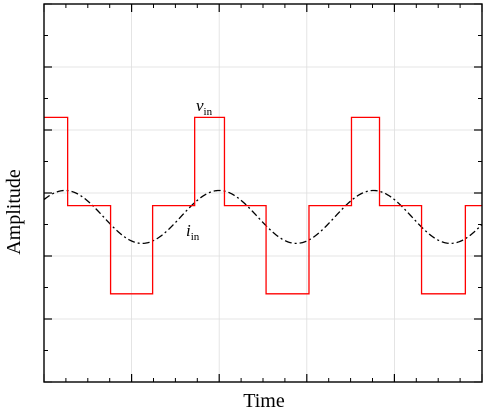 Image resolution: width=484 pixels, height=413 pixels. Describe the element at coordinates (263, 217) in the screenshot. I see `series-iin-line` at that location.